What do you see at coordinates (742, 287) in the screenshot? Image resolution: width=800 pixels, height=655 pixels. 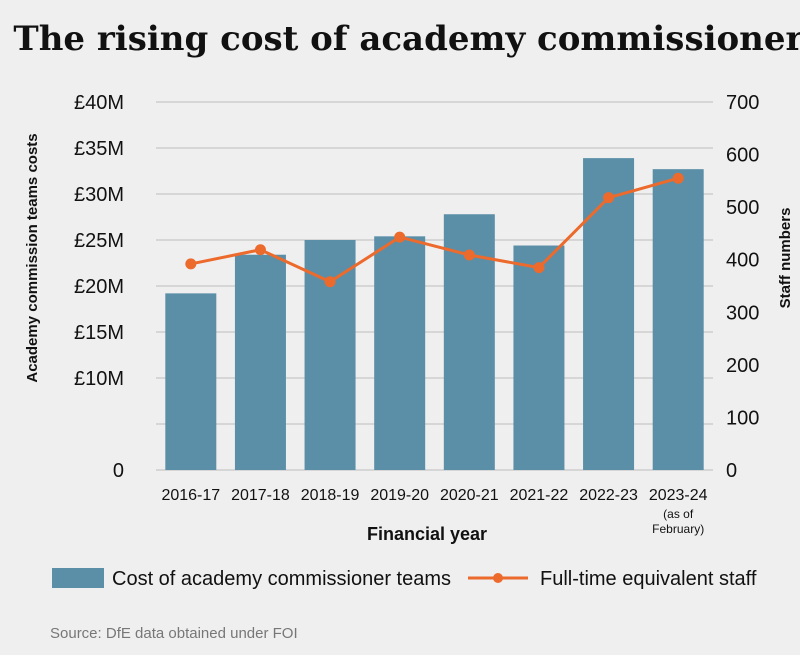 I see `y-axis-right: 0 100 200 300 400 500 600 700` at bounding box center [742, 287].